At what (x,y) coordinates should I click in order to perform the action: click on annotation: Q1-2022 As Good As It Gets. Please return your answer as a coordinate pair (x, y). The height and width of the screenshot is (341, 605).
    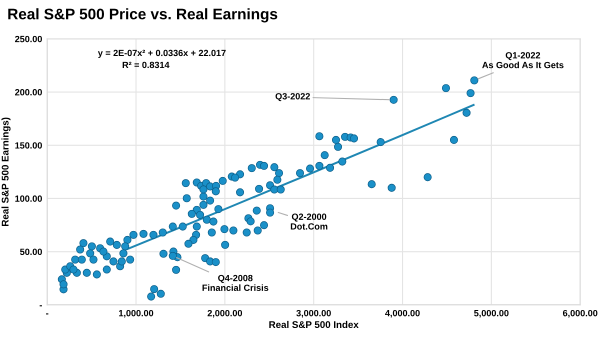
    Looking at the image, I should click on (523, 60).